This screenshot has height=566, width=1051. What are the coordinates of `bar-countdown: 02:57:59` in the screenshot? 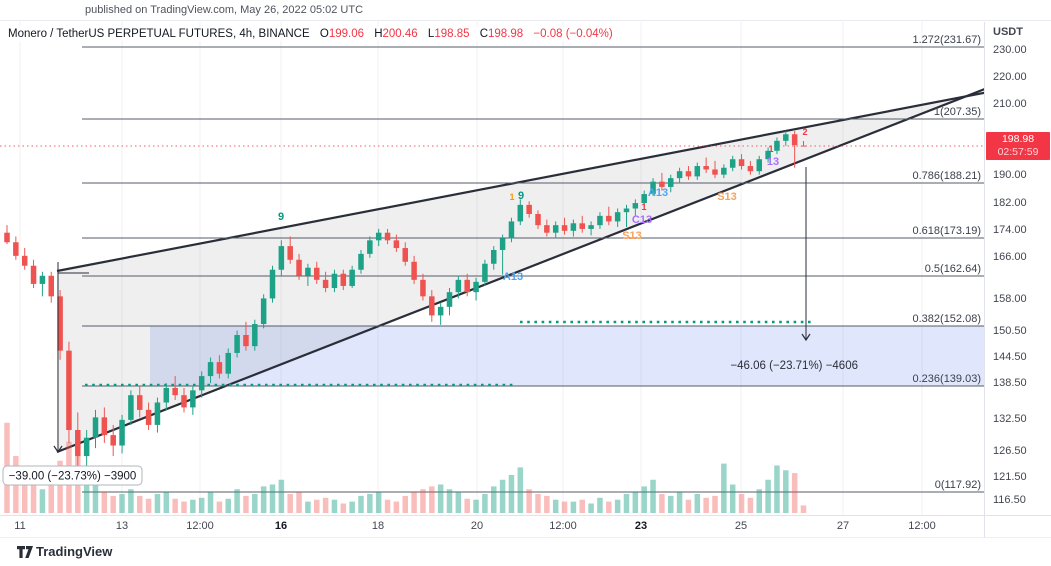 It's located at (1018, 152).